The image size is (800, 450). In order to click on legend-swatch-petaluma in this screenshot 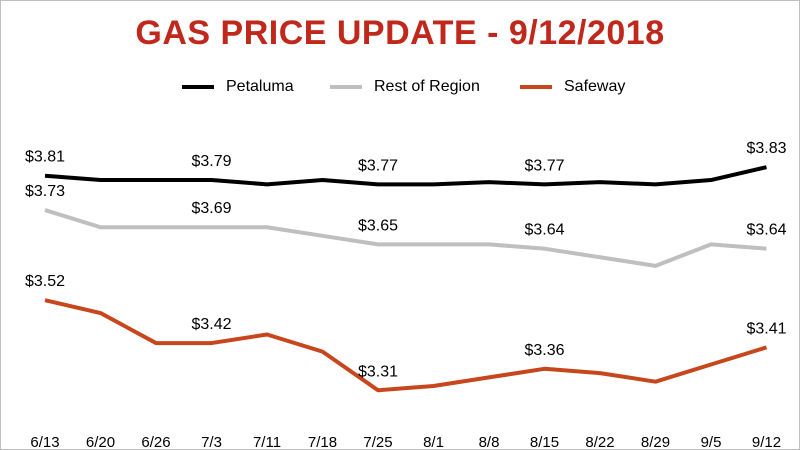, I will do `click(198, 87)`.